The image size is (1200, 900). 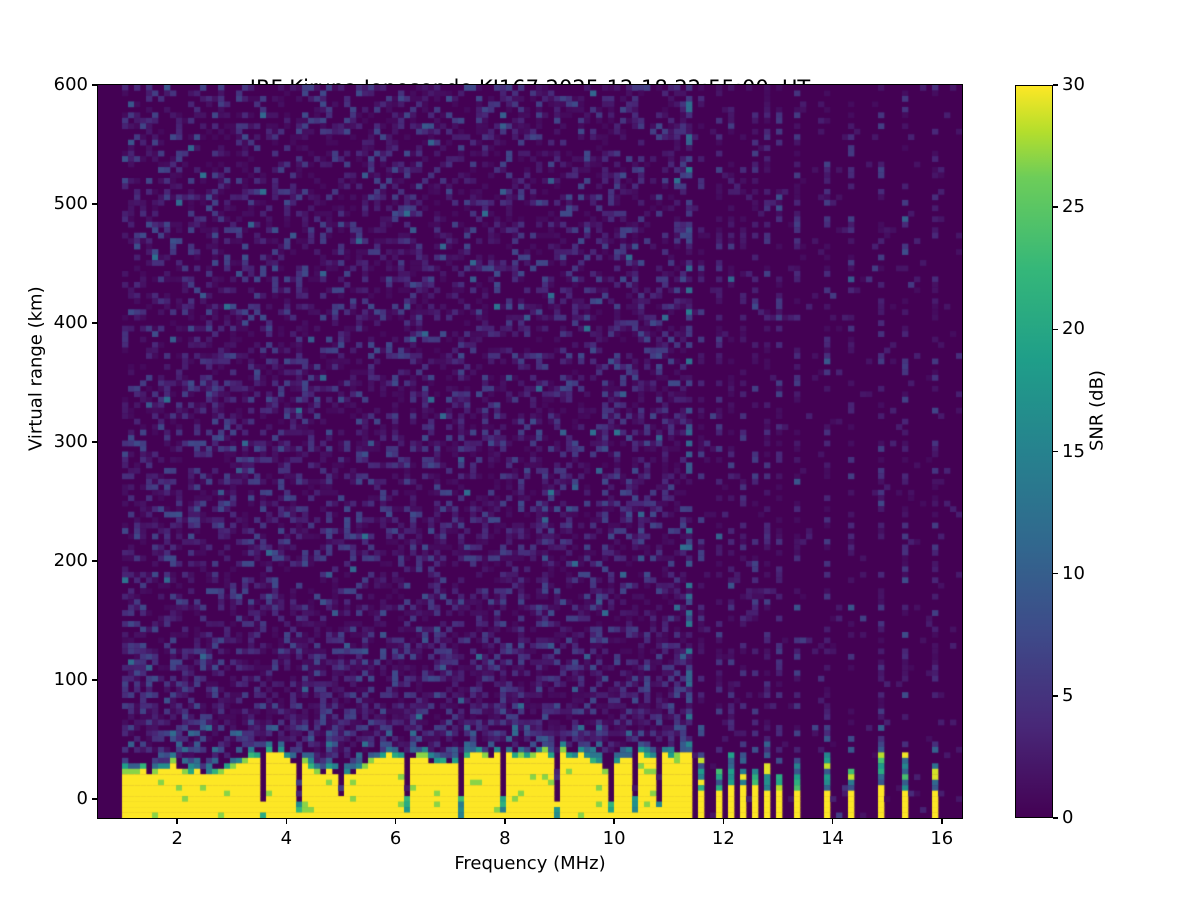 I want to click on x-tick-label: 4, so click(x=286, y=838).